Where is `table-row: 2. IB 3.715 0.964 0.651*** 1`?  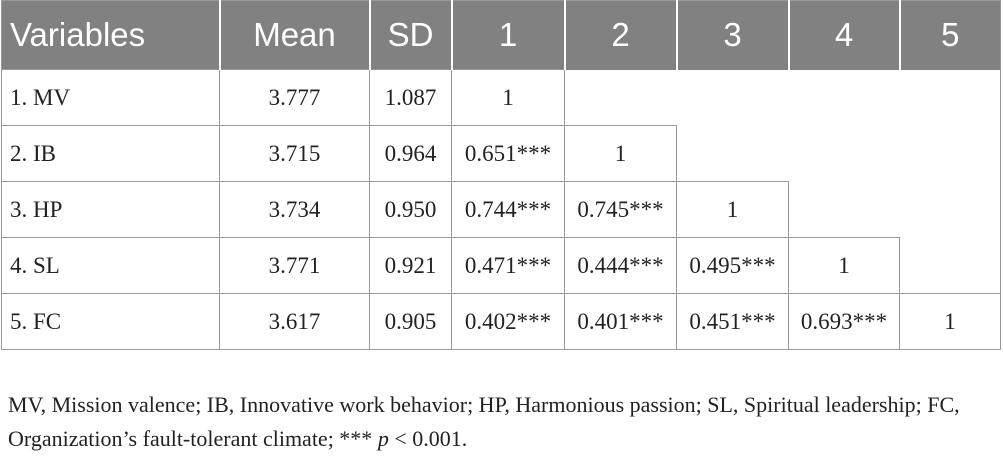 table-row: 2. IB 3.715 0.964 0.651*** 1 is located at coordinates (501, 153).